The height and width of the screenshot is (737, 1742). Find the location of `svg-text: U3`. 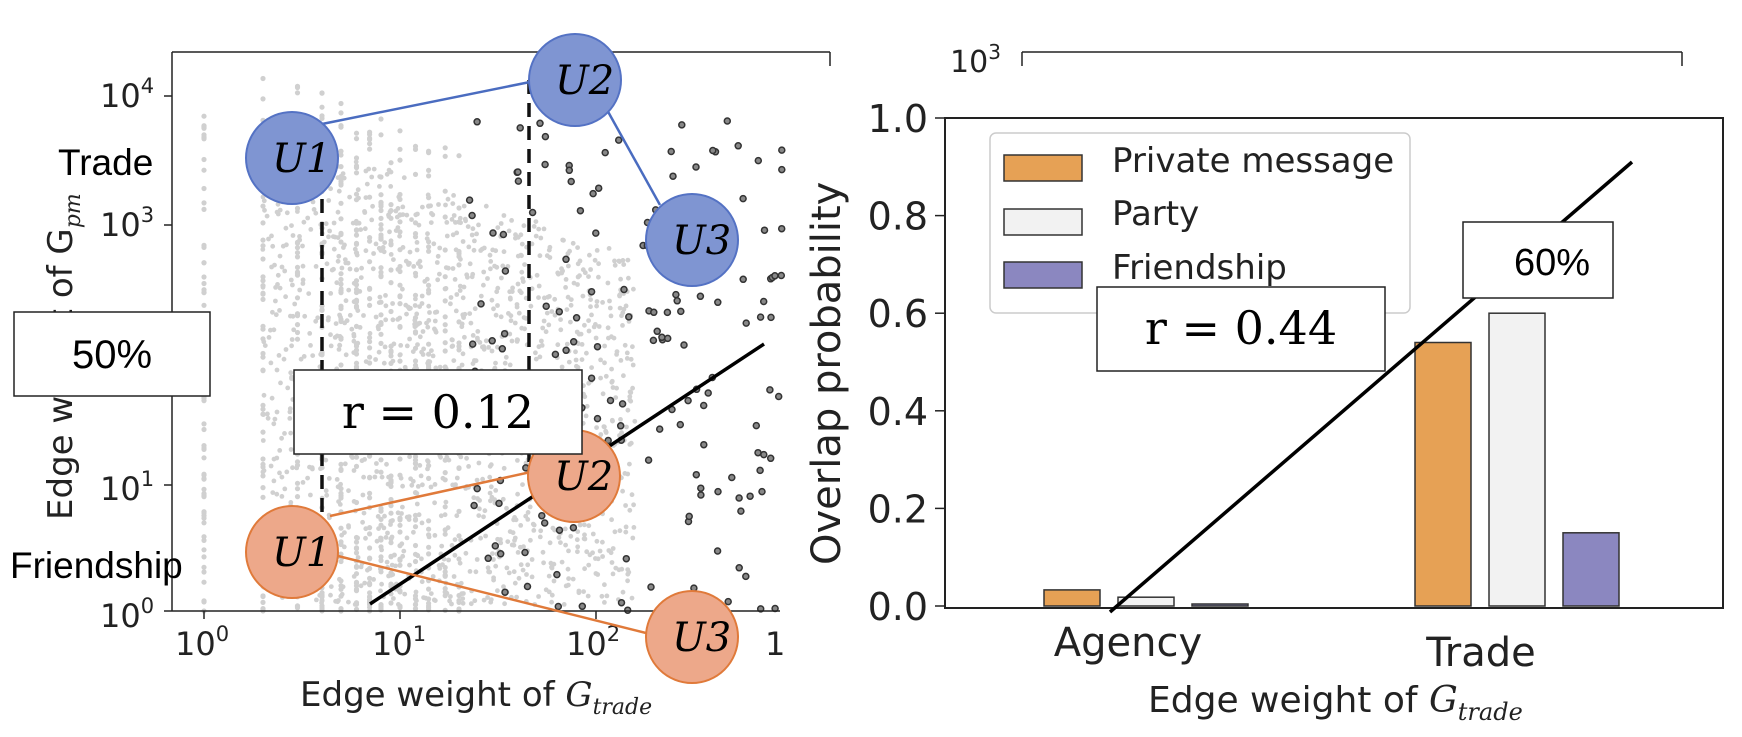

svg-text: U3 is located at coordinates (701, 638).